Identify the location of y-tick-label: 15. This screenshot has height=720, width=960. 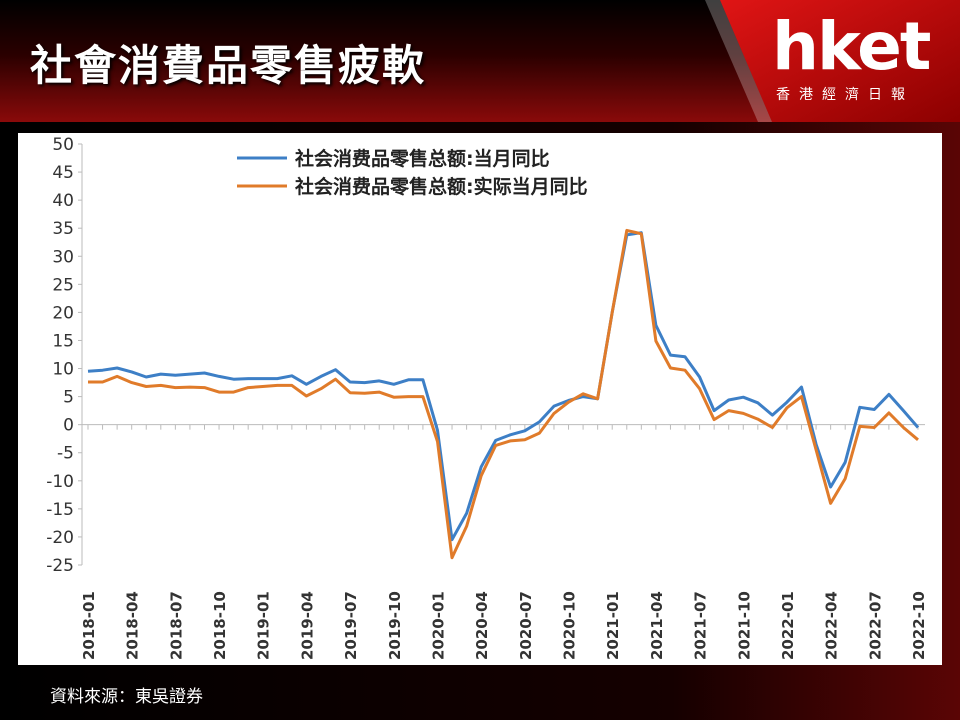
(63, 341).